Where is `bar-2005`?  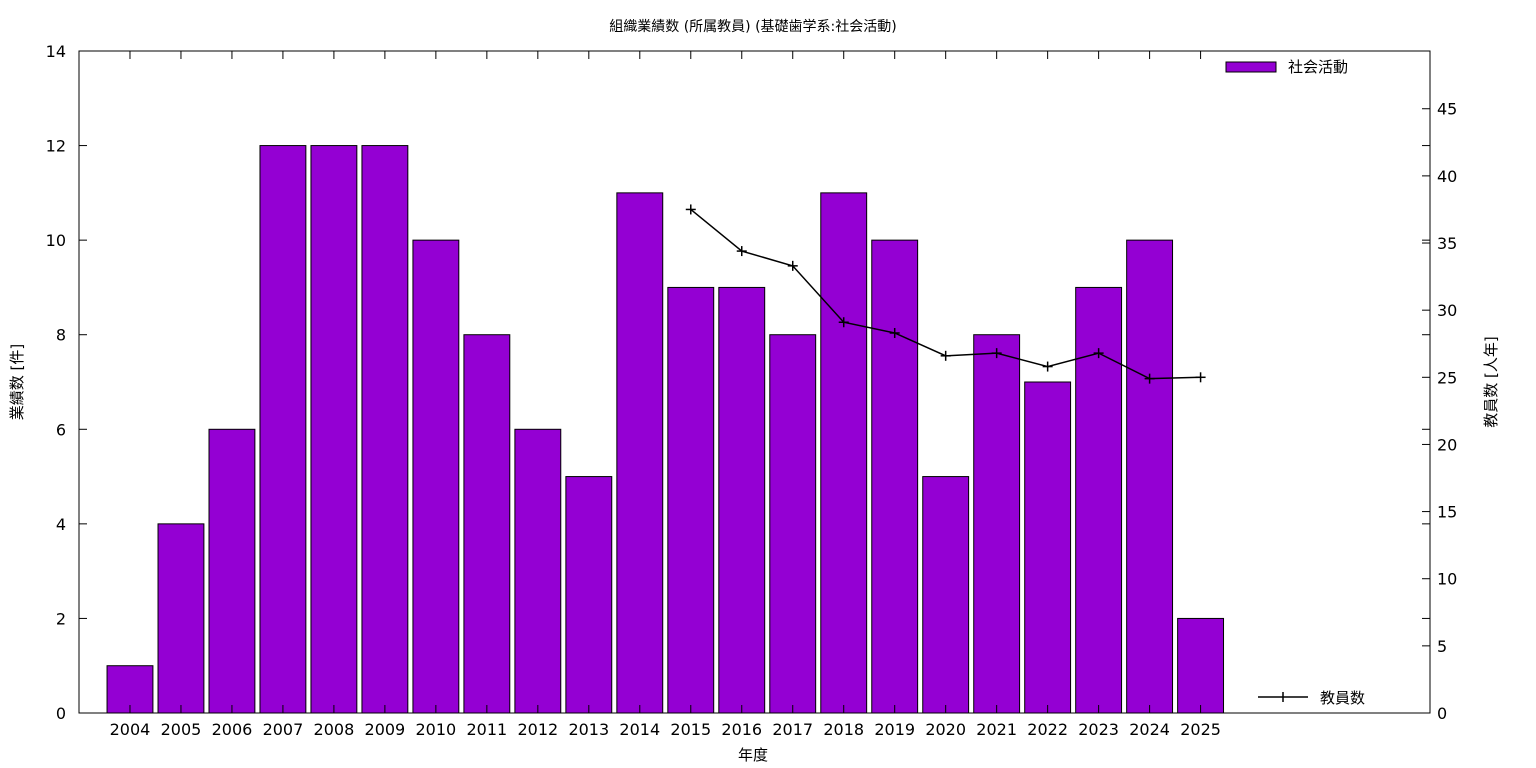 bar-2005 is located at coordinates (181, 618).